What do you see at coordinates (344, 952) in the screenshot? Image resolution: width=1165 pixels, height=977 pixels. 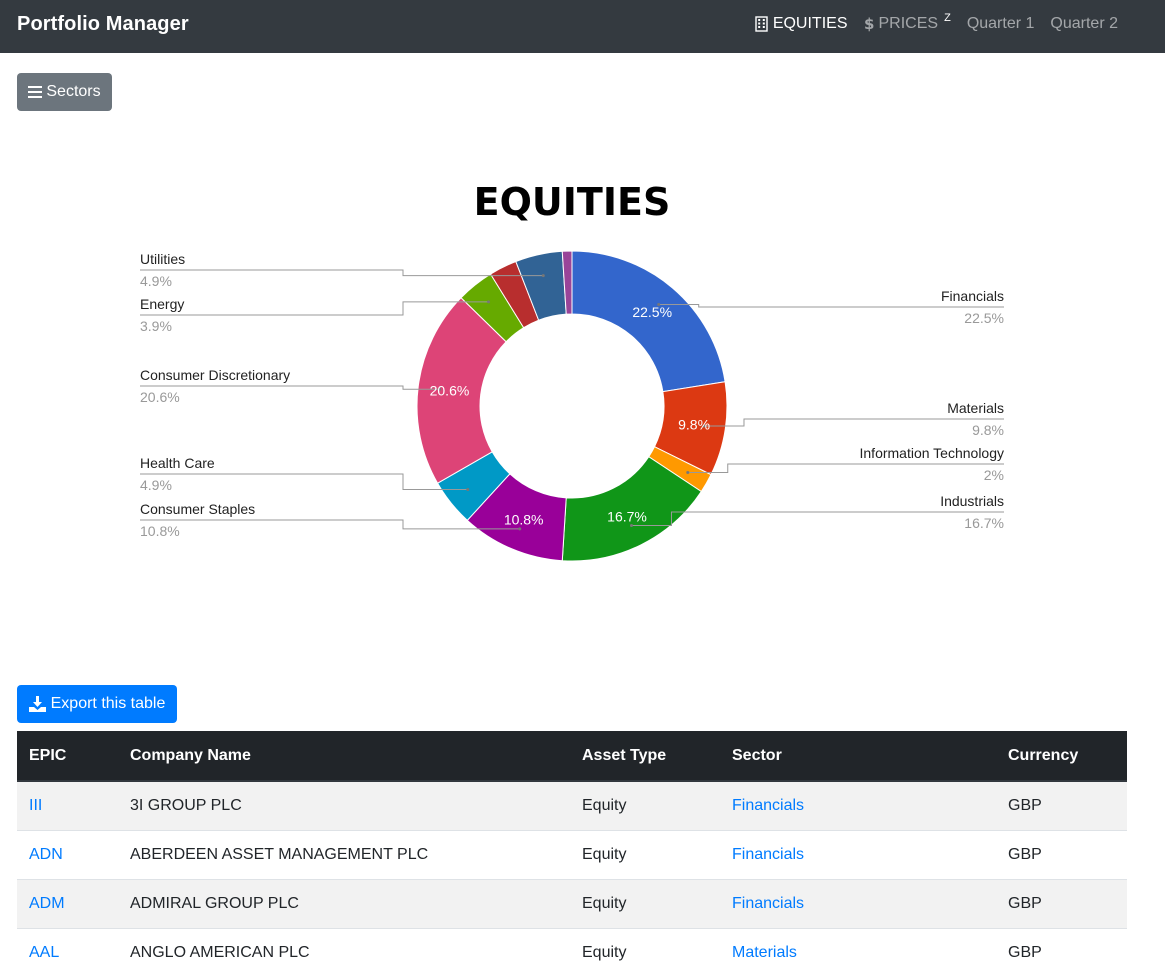 I see `company-cell: ANGLO AMERICAN PLC` at bounding box center [344, 952].